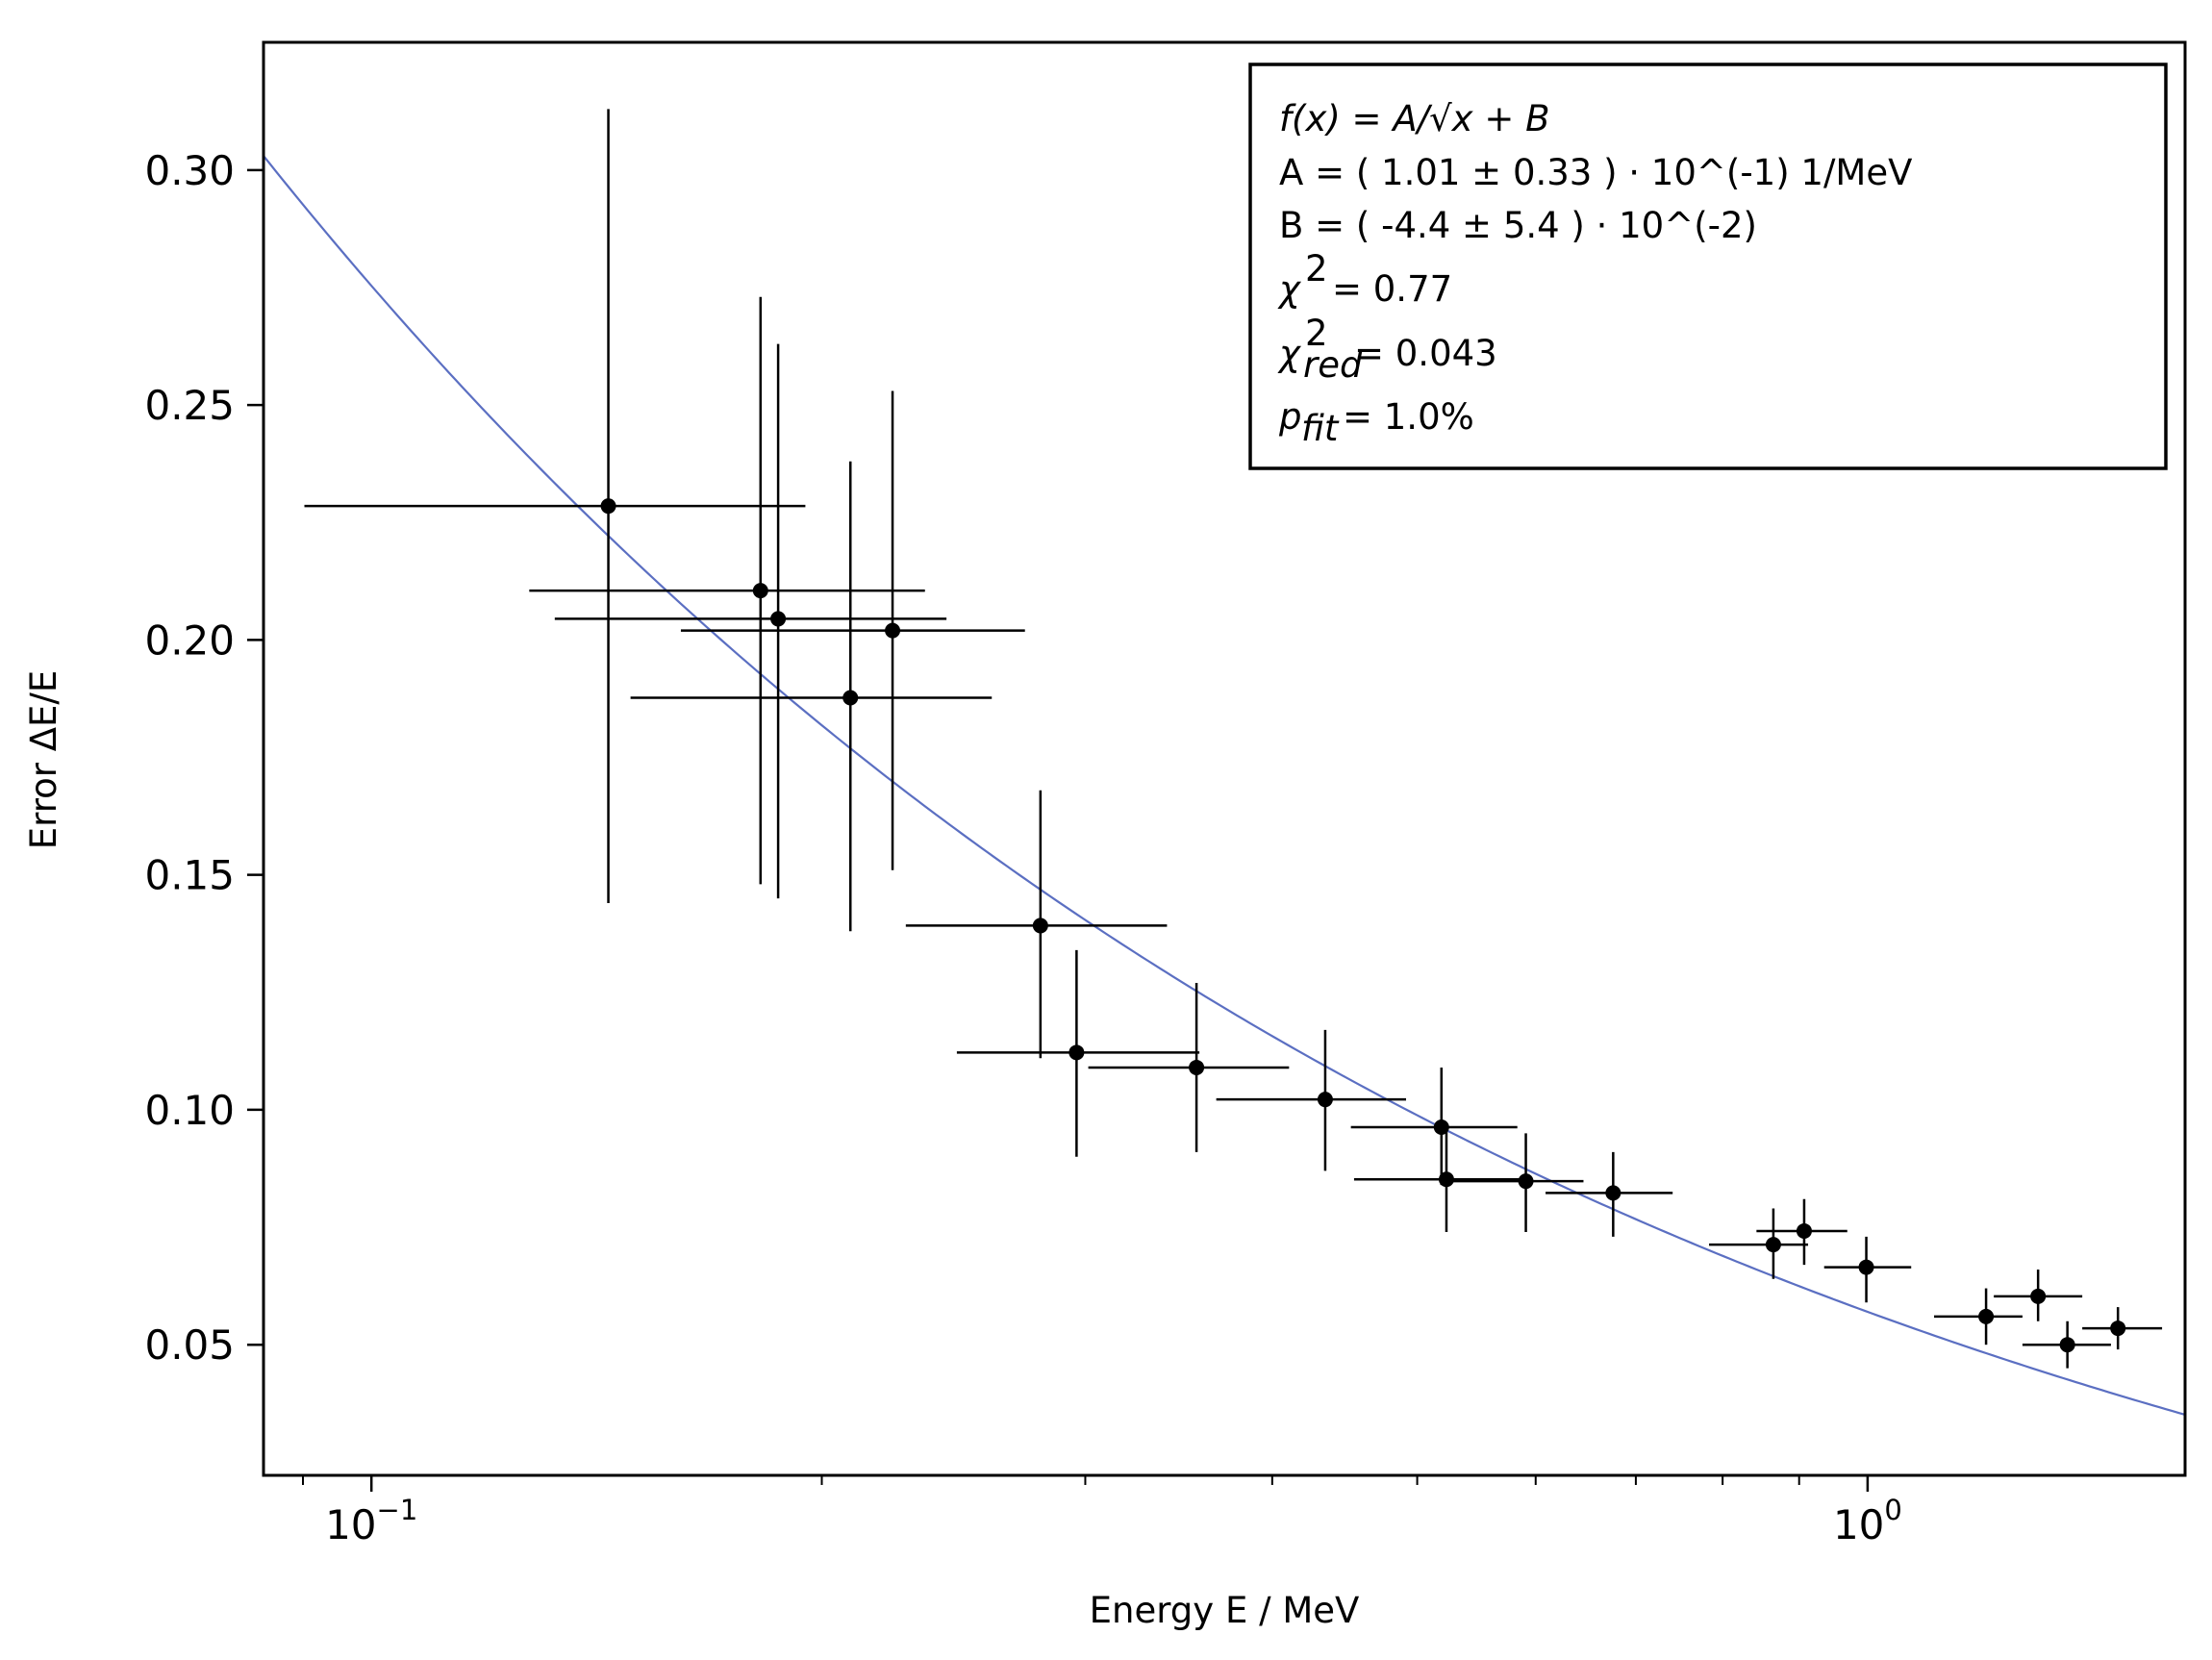 This screenshot has height=1660, width=2212. Describe the element at coordinates (1316, 333) in the screenshot. I see `chi2-red-superscript: 2` at that location.